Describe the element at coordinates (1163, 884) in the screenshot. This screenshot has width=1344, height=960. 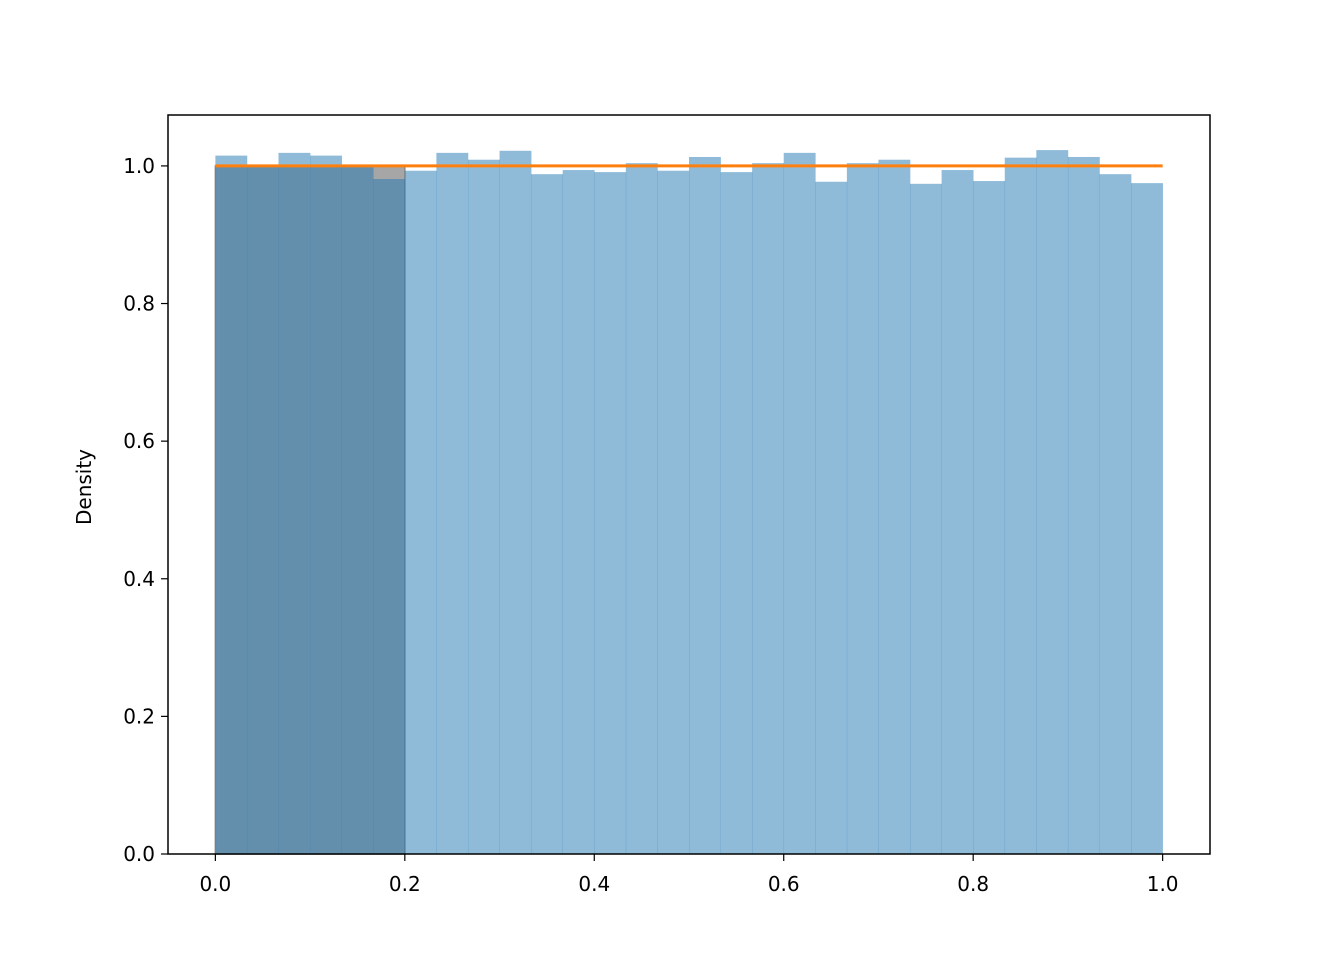
I see `x-tick-label: 1.0` at that location.